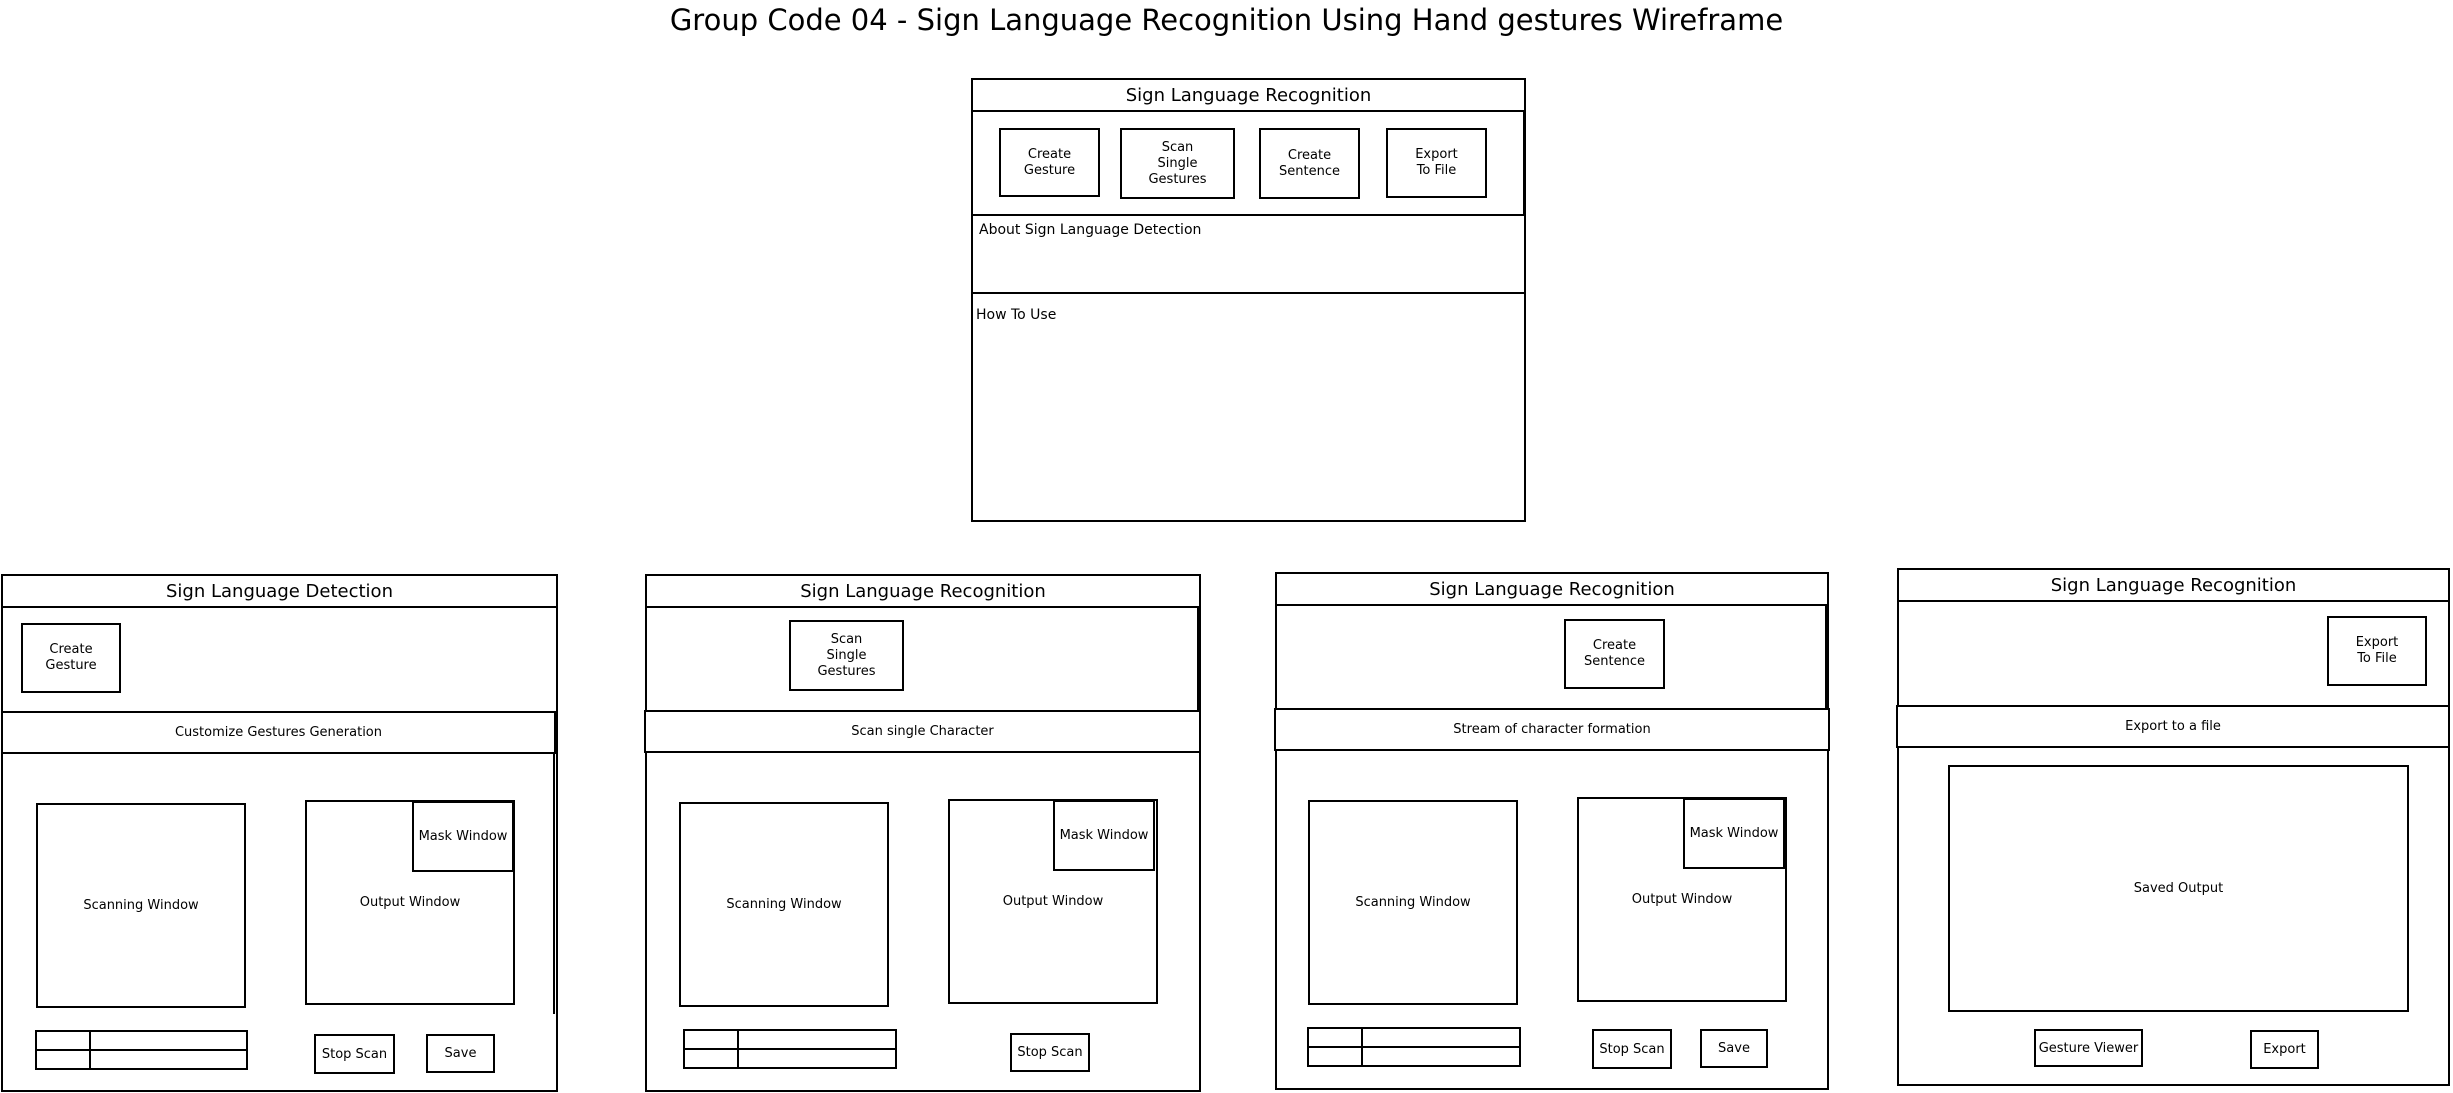 The image size is (2453, 1093). What do you see at coordinates (1413, 902) in the screenshot?
I see `sentence-scanning-window: Scanning Window` at bounding box center [1413, 902].